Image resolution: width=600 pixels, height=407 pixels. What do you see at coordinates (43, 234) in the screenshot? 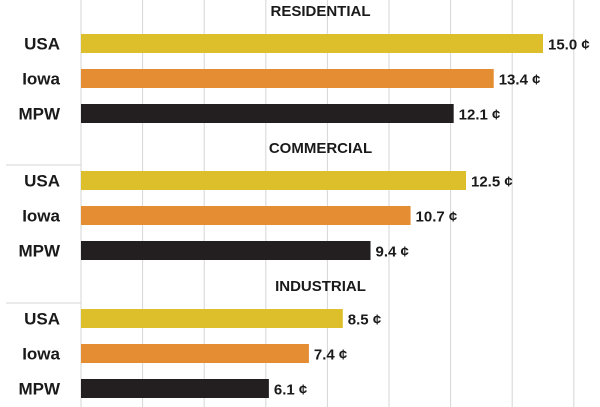
I see `group-separators` at bounding box center [43, 234].